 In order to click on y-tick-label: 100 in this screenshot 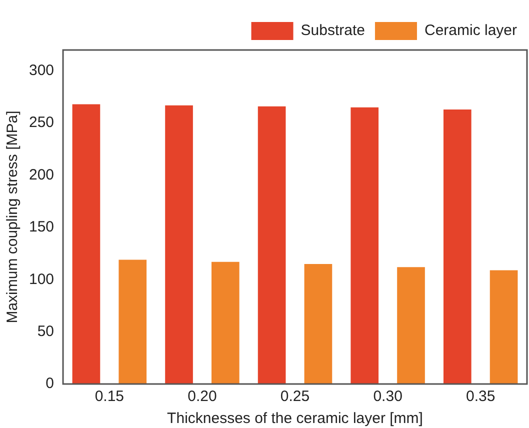, I will do `click(41, 279)`.